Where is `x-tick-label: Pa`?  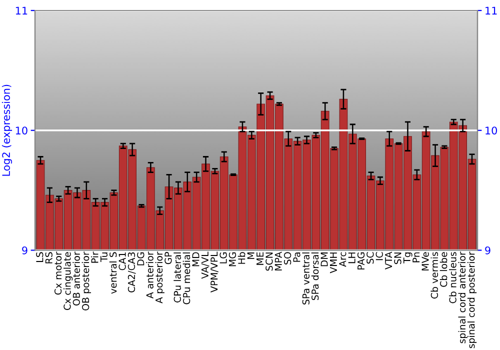 x-tick-label: Pa is located at coordinates (296, 257).